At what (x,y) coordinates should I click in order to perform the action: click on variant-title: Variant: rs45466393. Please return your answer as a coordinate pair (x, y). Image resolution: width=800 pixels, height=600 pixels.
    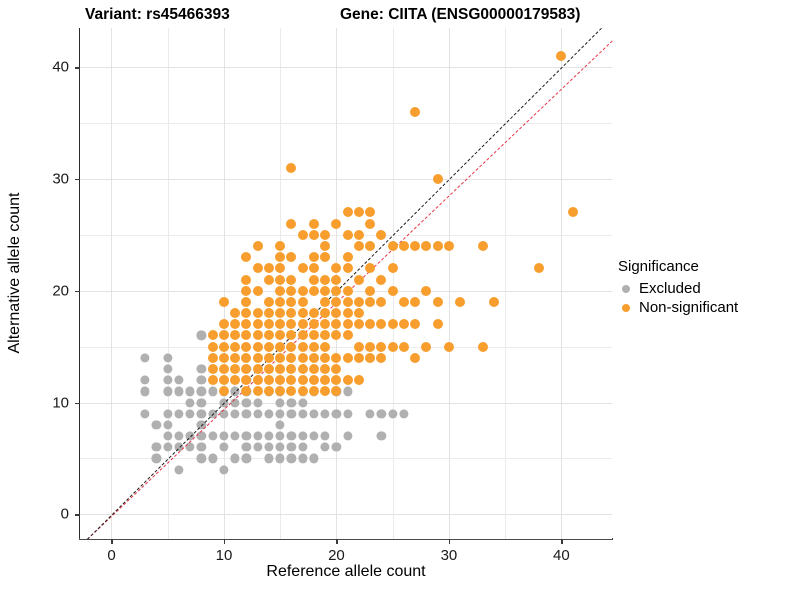
    Looking at the image, I should click on (157, 14).